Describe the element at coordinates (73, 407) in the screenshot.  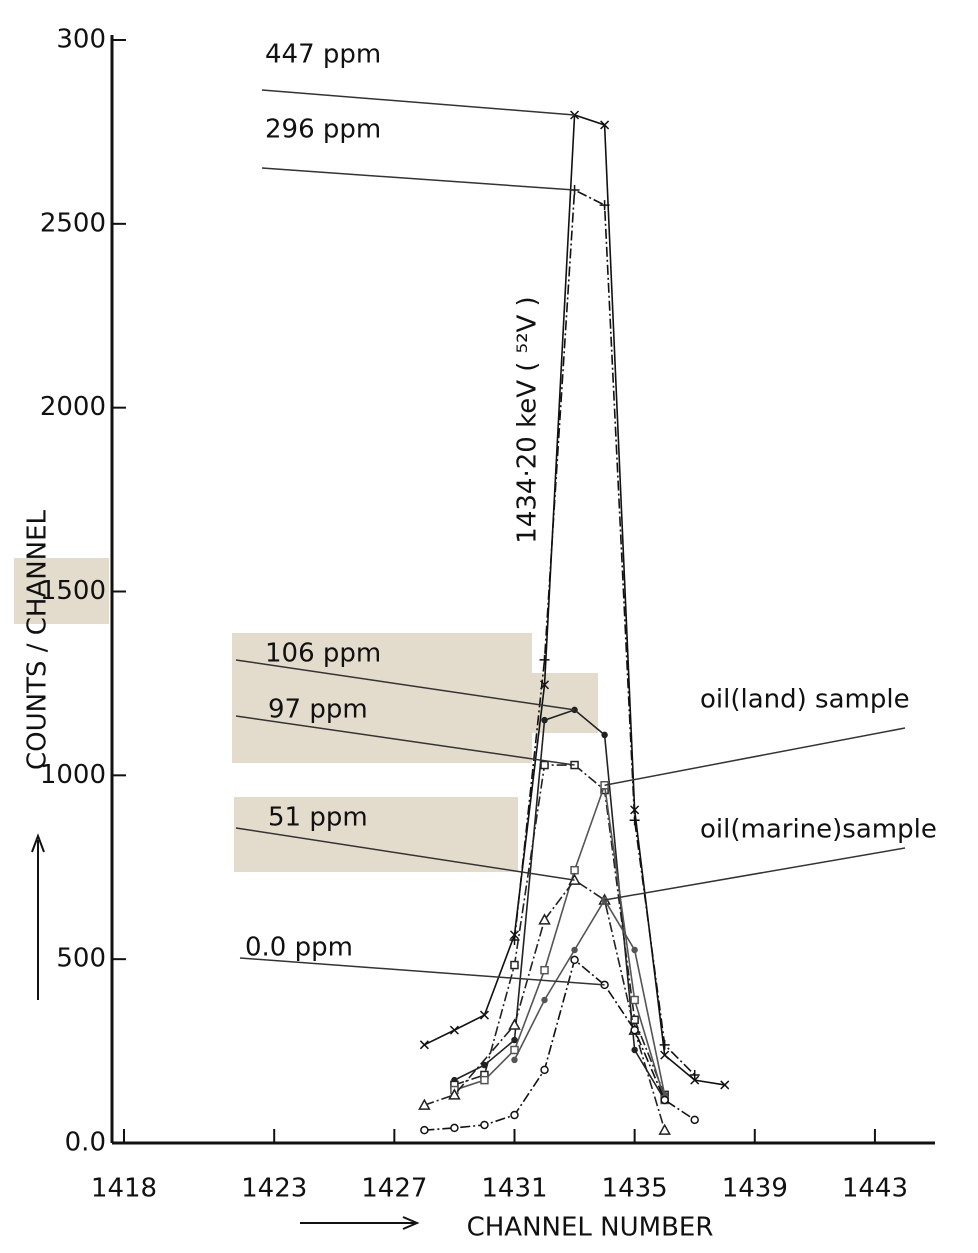
I see `y-tick-label: 2000` at that location.